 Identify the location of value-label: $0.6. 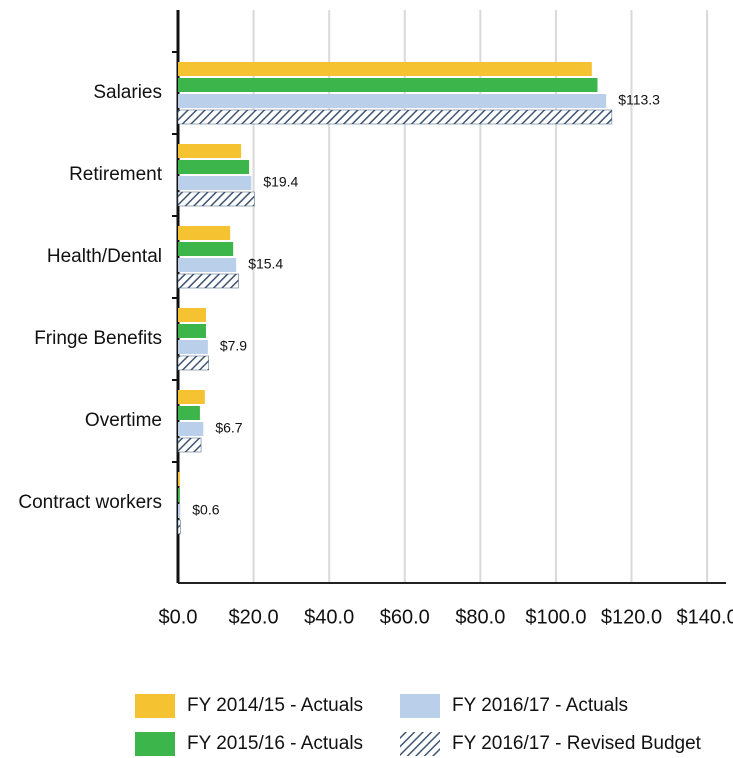
(205, 510).